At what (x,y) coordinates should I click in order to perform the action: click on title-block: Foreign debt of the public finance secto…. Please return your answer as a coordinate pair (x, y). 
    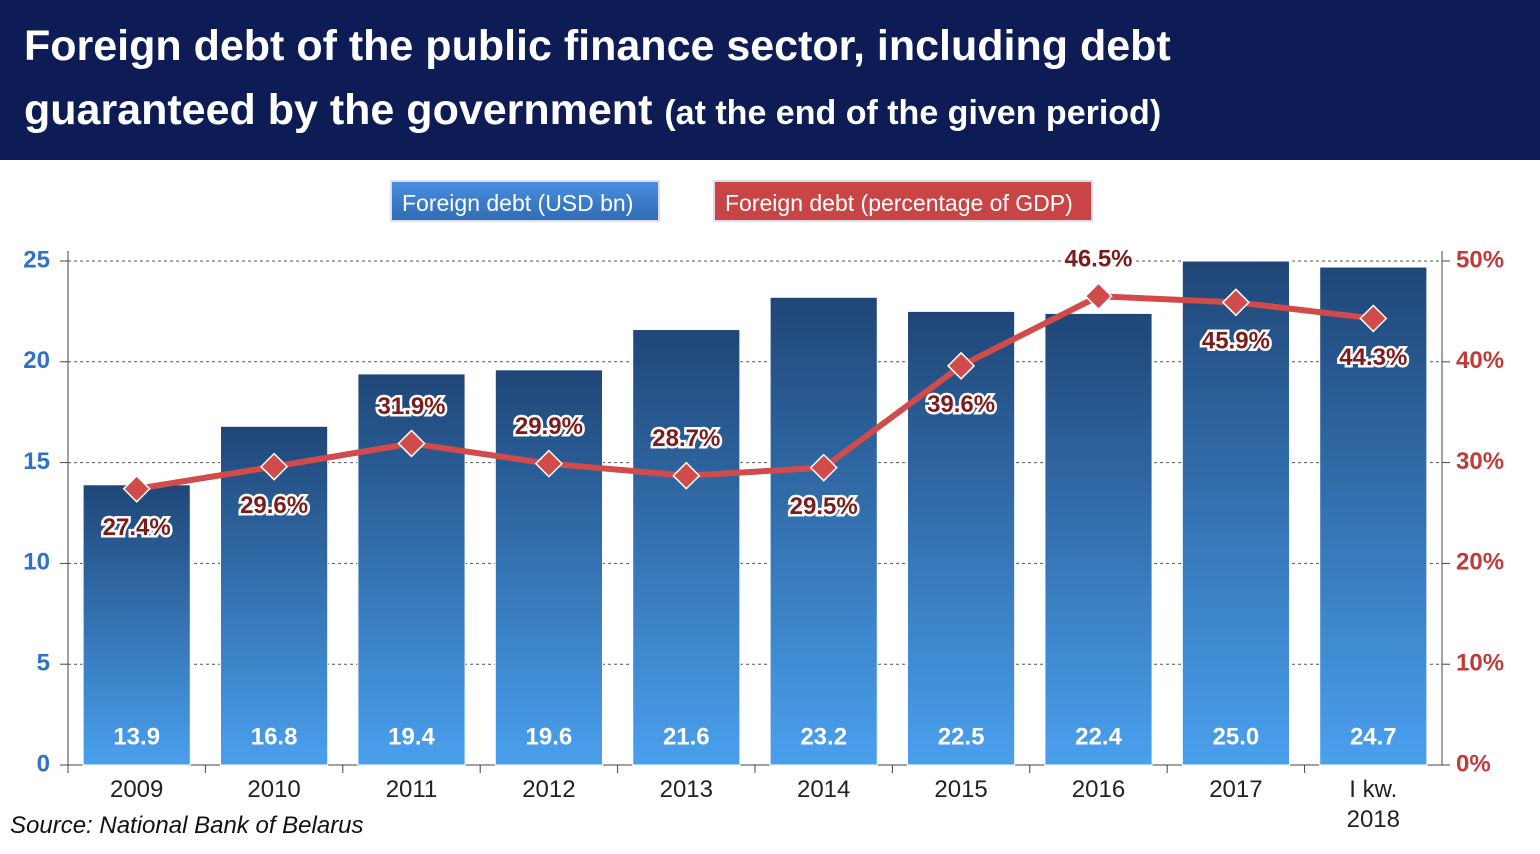
    Looking at the image, I should click on (689, 79).